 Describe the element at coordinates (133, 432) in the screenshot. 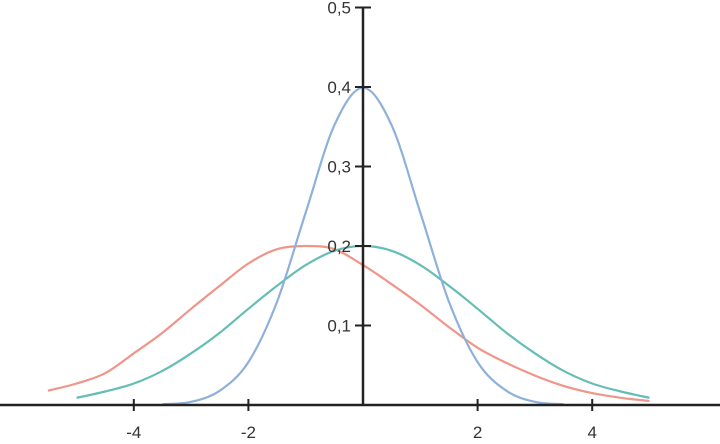

I see `x-tick-label: -4` at that location.